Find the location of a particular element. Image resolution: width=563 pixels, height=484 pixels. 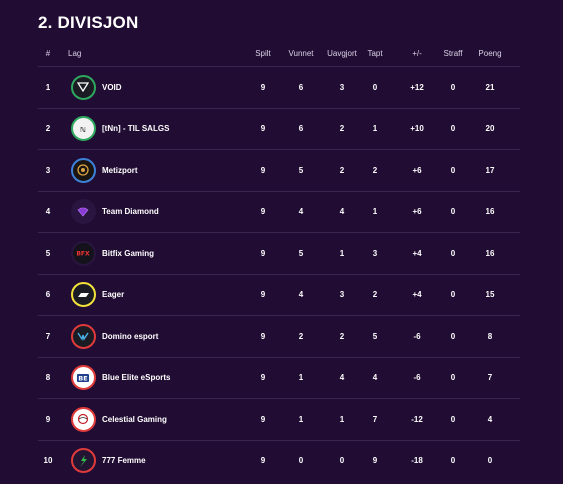

table-row: 7 Domino esport 9 2 2 5 -6 0 8 is located at coordinates (279, 337).